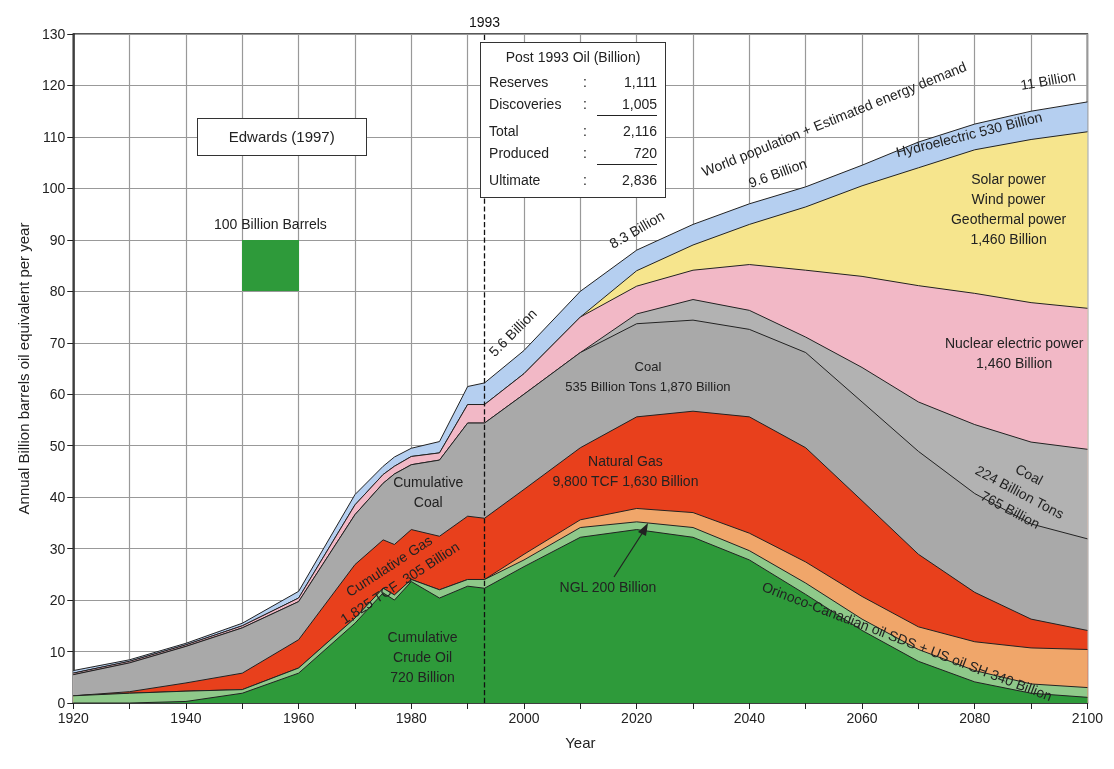  Describe the element at coordinates (524, 718) in the screenshot. I see `x-tick-label: 2000` at that location.